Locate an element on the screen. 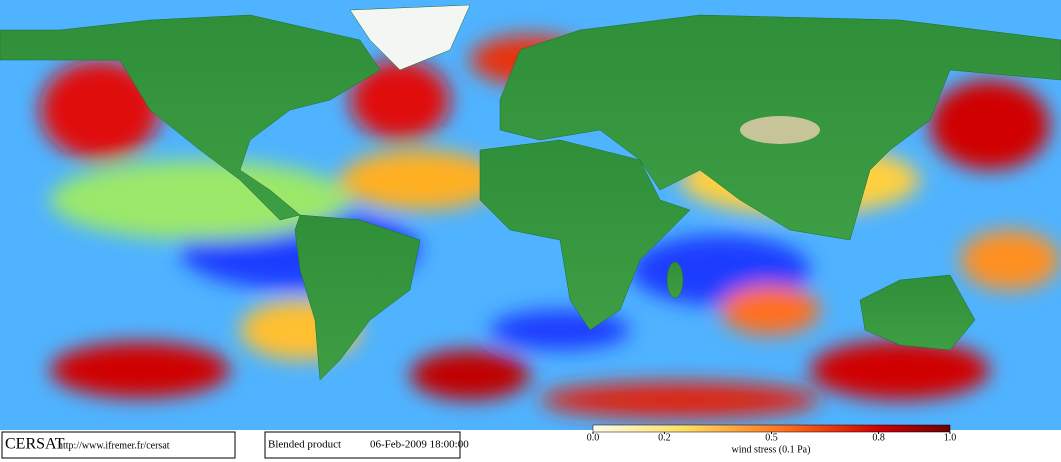 This screenshot has height=462, width=1061. colorbar is located at coordinates (771, 428).